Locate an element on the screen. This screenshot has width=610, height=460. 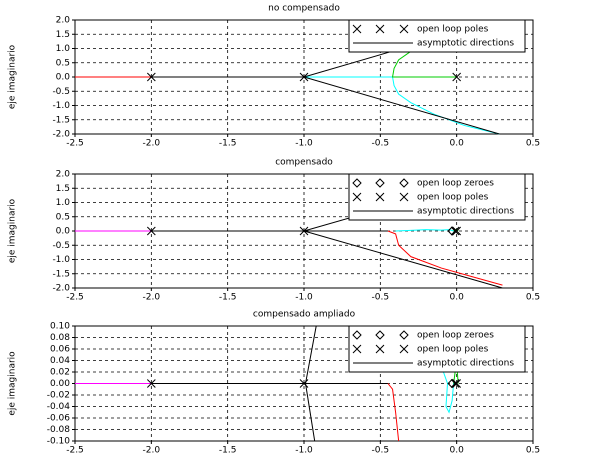
y-tick-label: -0.06 is located at coordinates (59, 419).